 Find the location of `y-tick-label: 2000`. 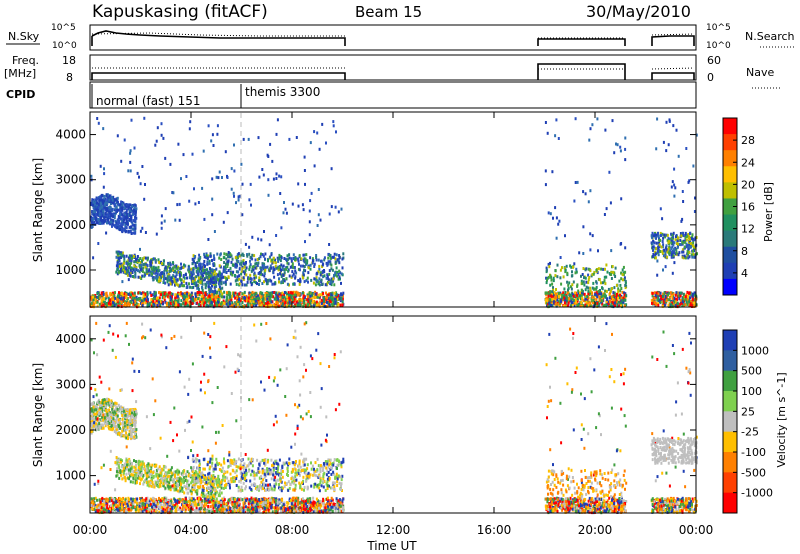

y-tick-label: 2000 is located at coordinates (70, 225).